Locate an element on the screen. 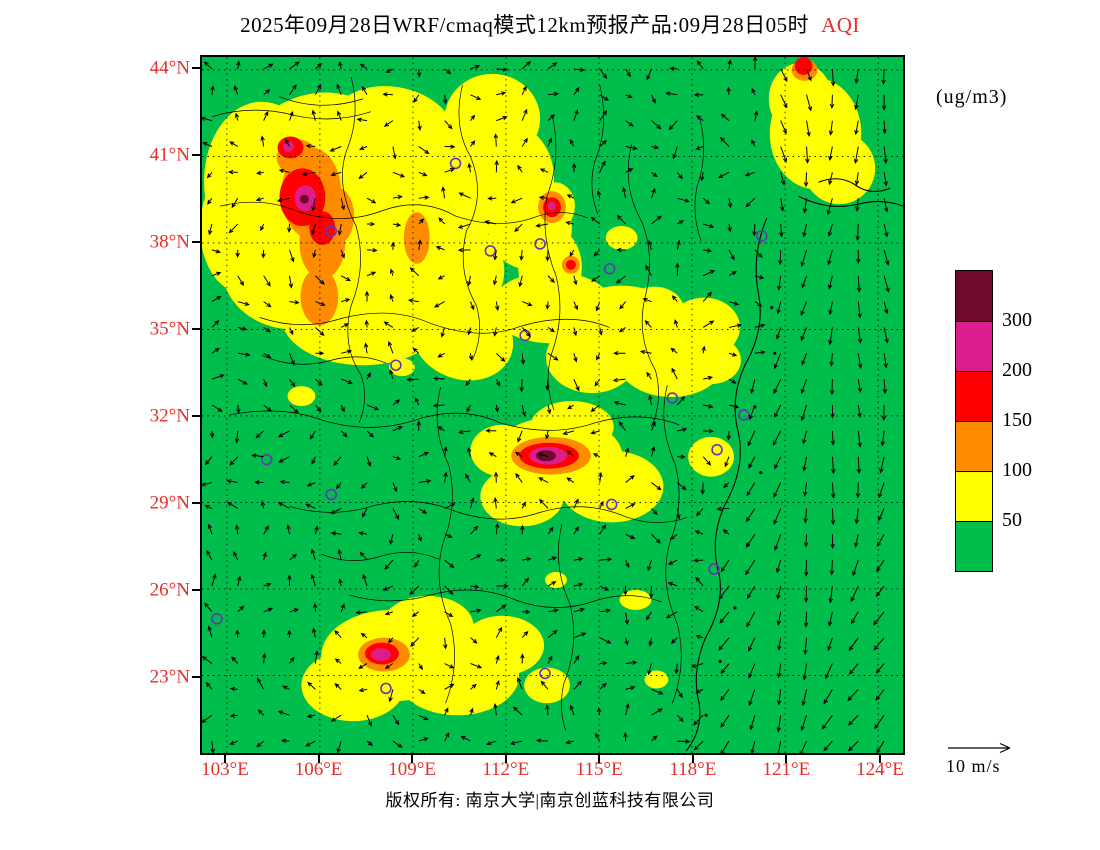 Image resolution: width=1100 pixels, height=850 pixels. title-variable: AQI is located at coordinates (840, 25).